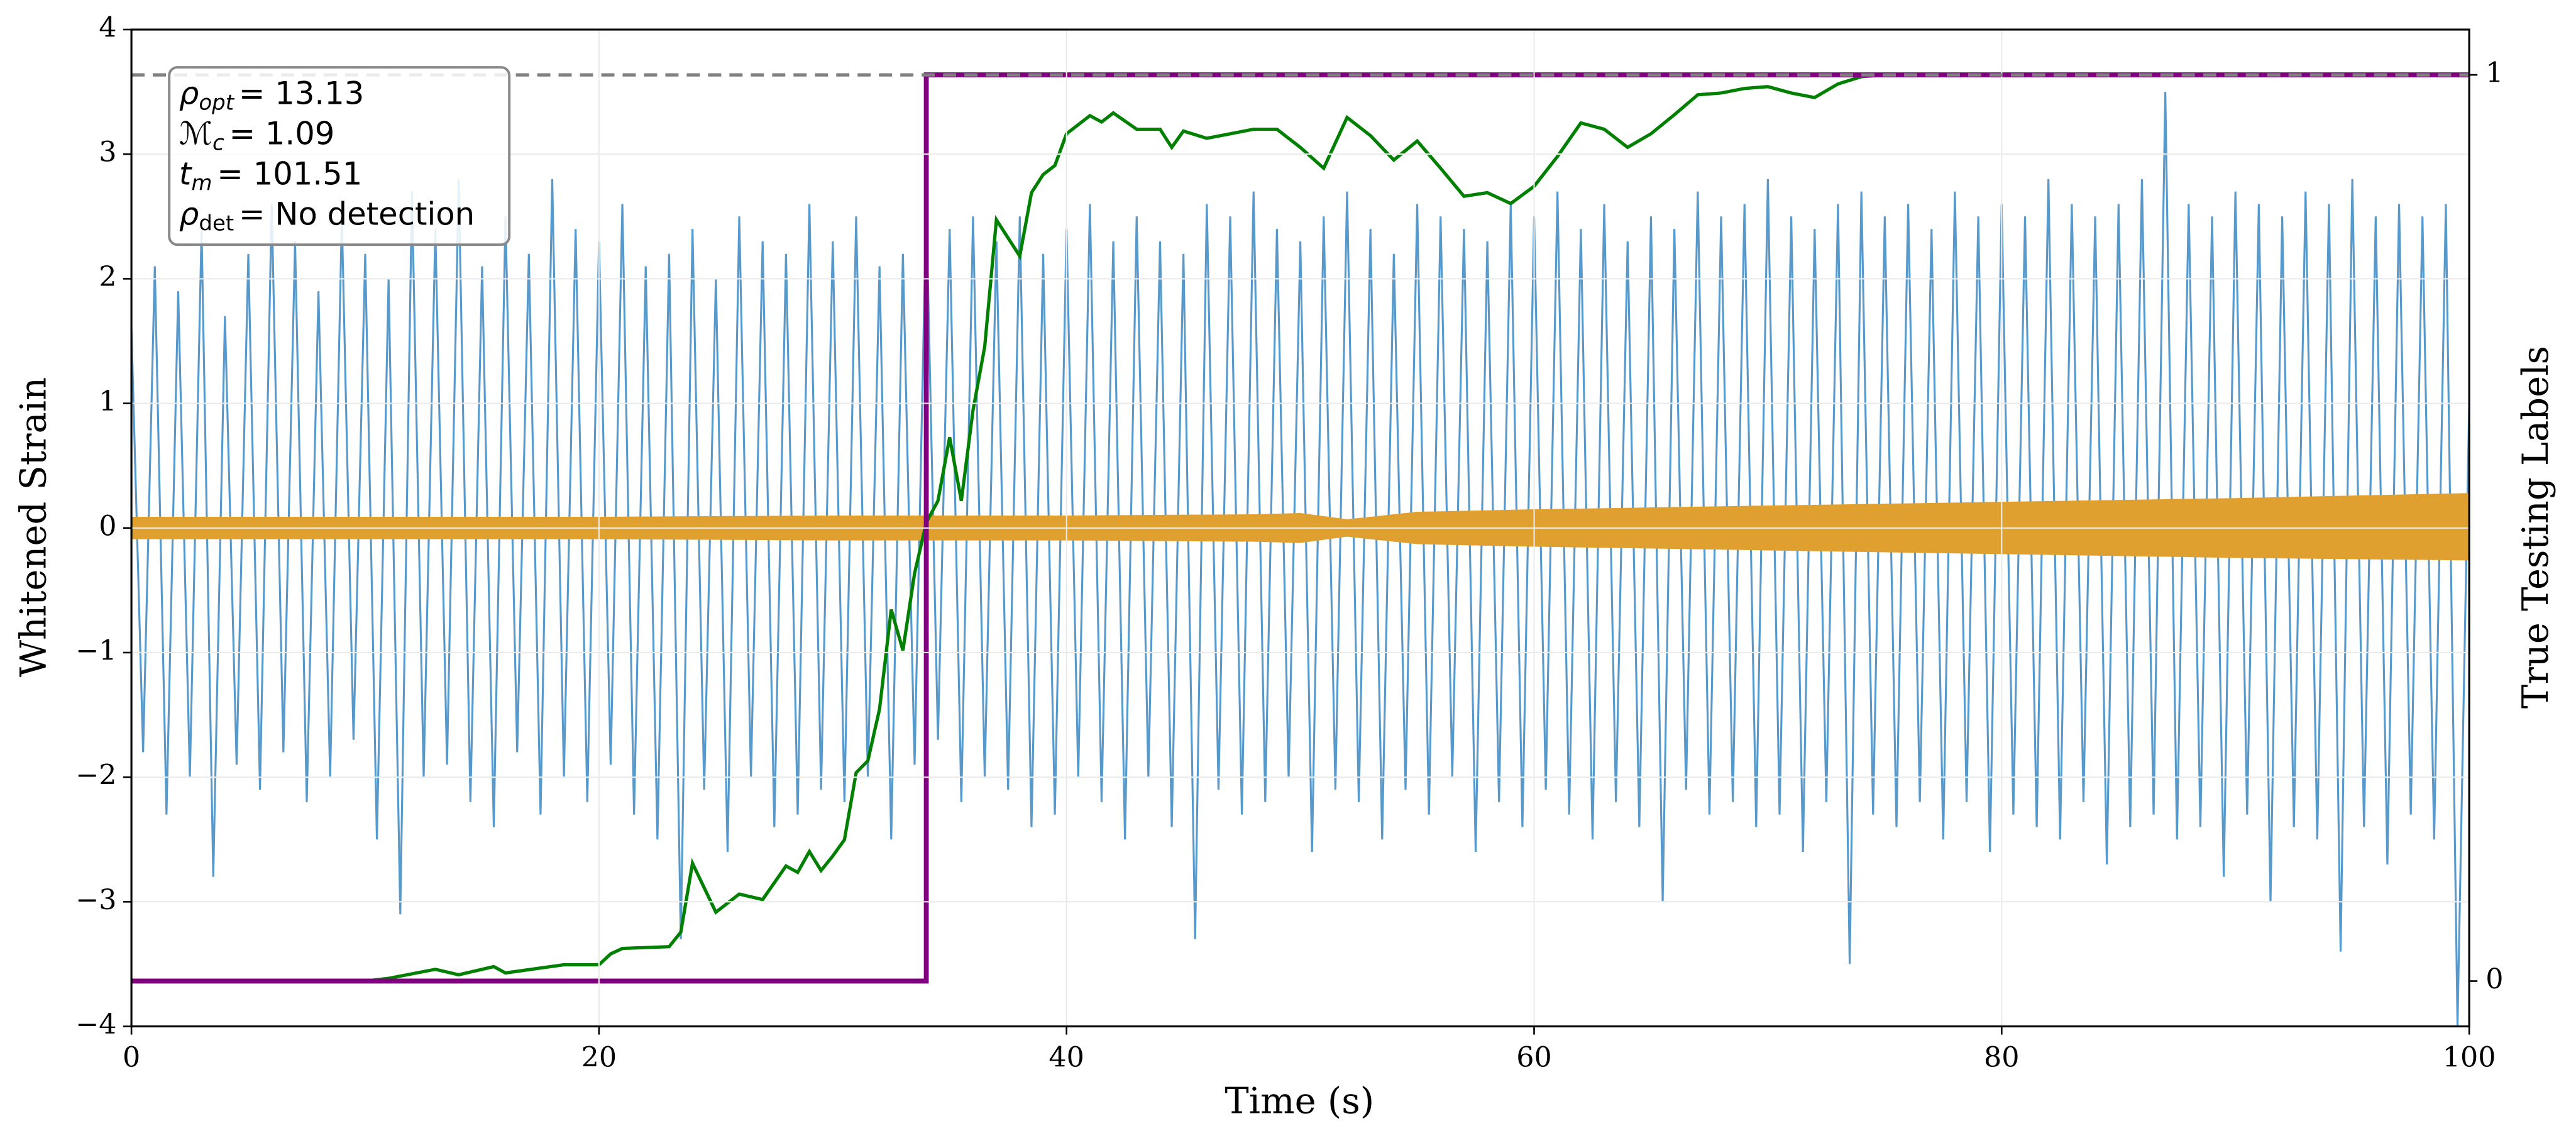 The width and height of the screenshot is (2576, 1143). I want to click on x-tick-label: 100, so click(2470, 1057).